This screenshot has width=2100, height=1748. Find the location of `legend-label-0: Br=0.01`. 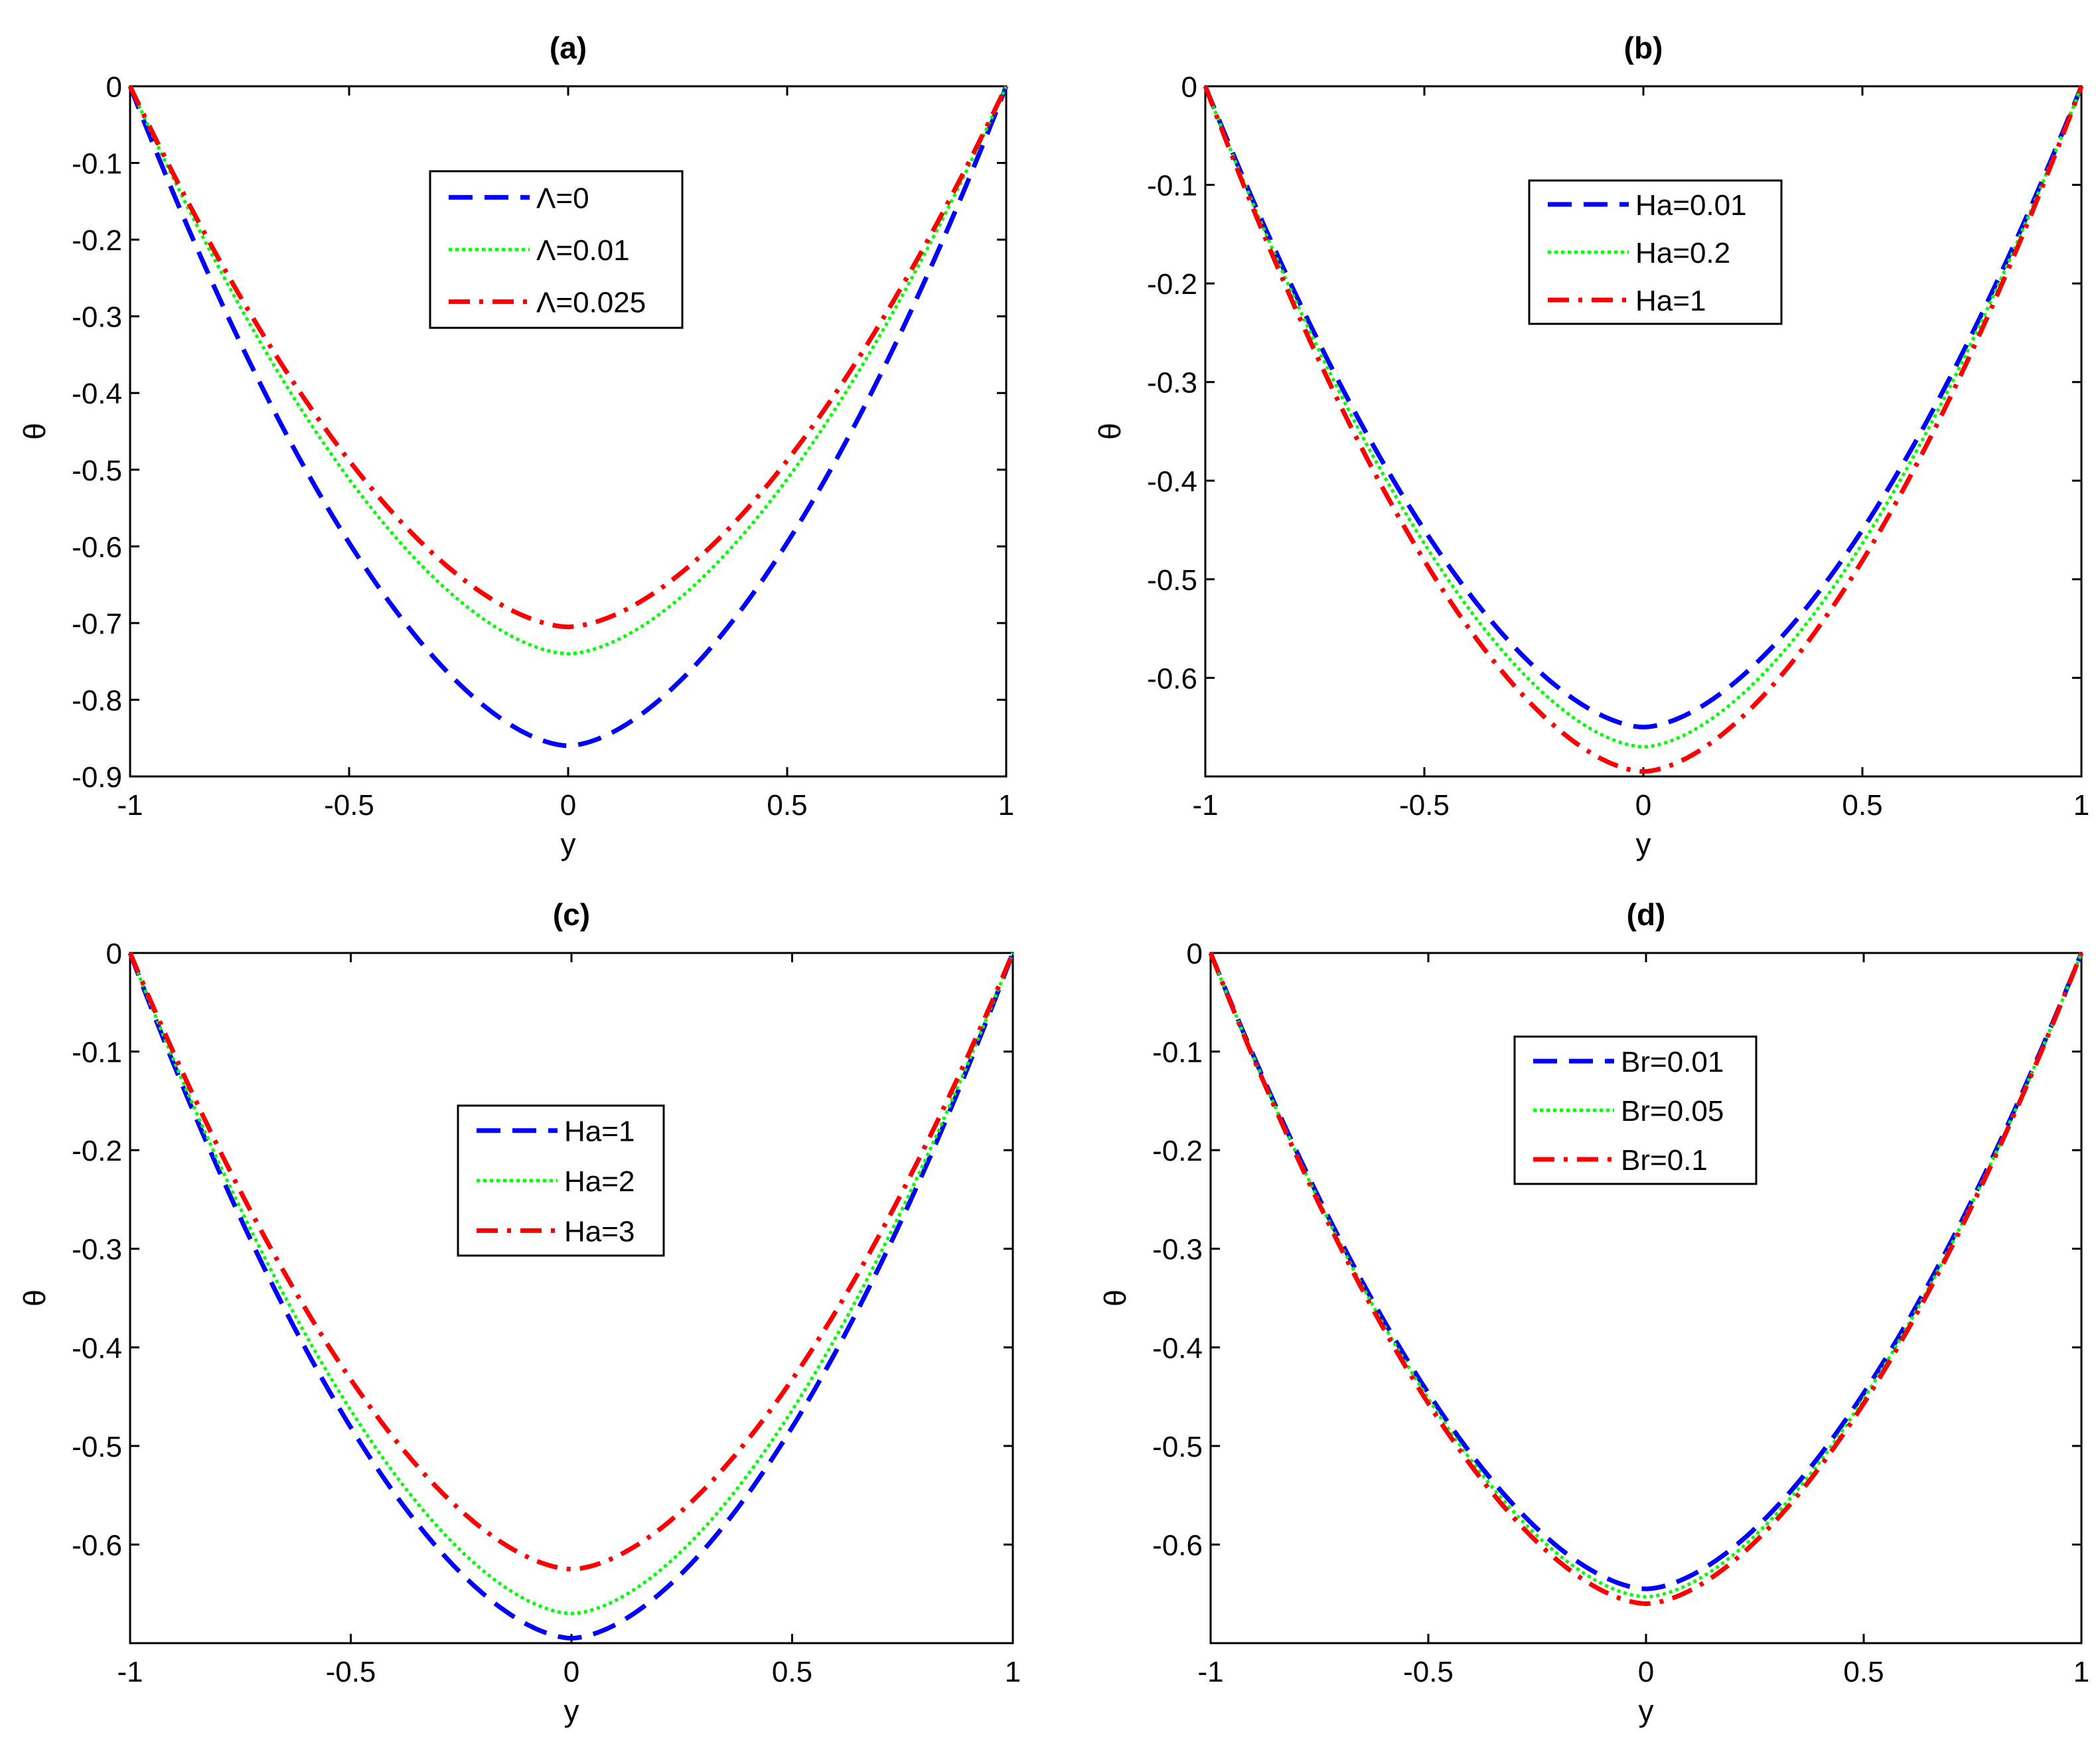

legend-label-0: Br=0.01 is located at coordinates (1673, 1062).